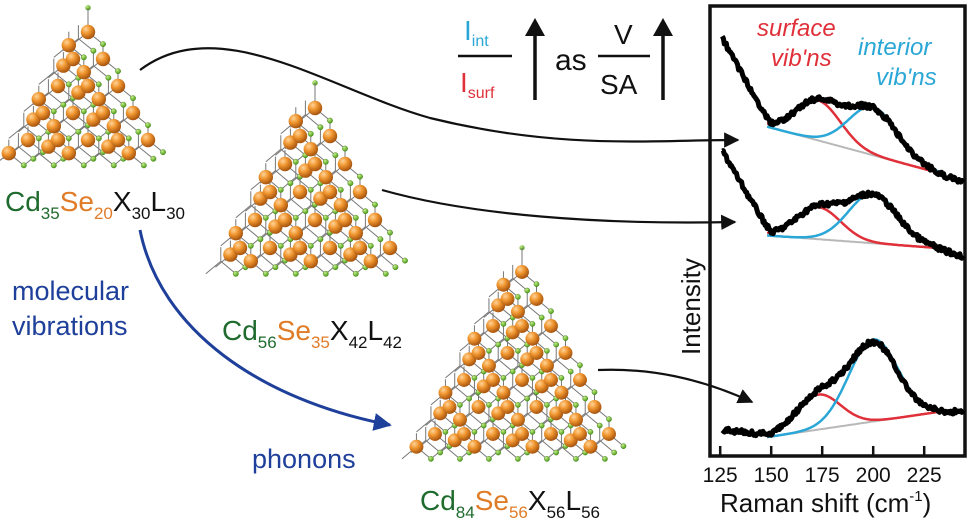 The height and width of the screenshot is (527, 977). I want to click on formula-subscript: 56, so click(518, 512).